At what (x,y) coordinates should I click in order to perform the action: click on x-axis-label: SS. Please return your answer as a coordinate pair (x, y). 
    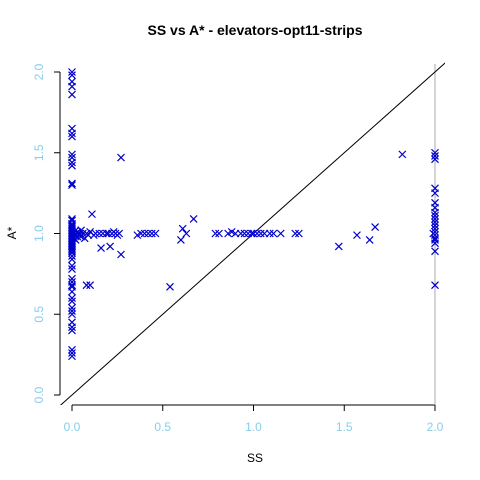
    Looking at the image, I should click on (255, 458).